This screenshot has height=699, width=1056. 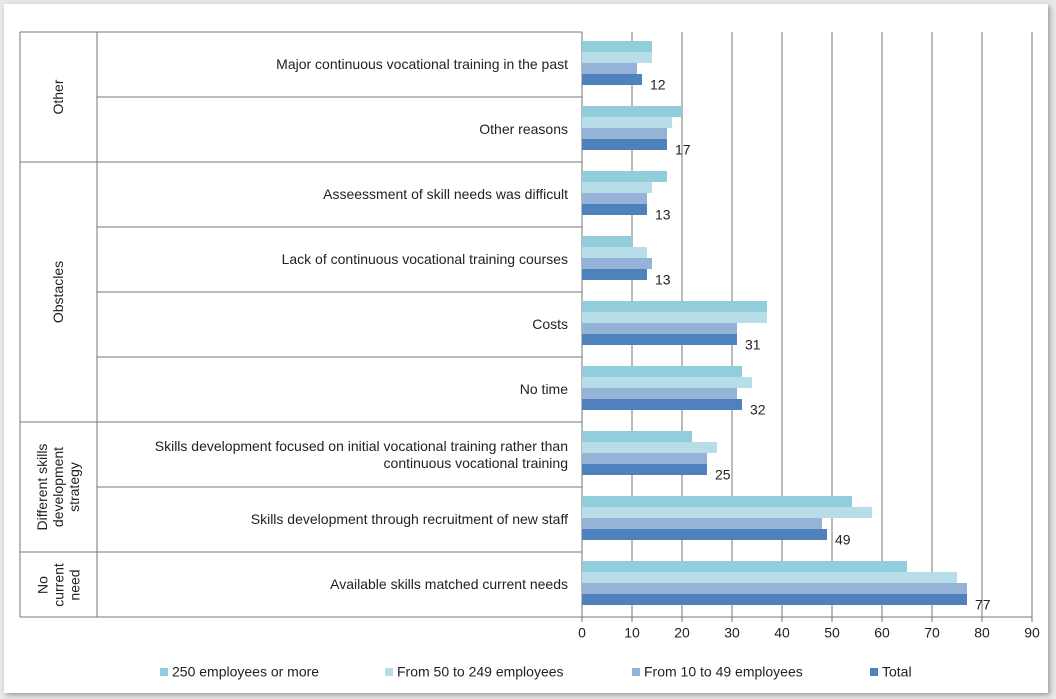 What do you see at coordinates (449, 584) in the screenshot?
I see `category-label: Available skills matched current needs` at bounding box center [449, 584].